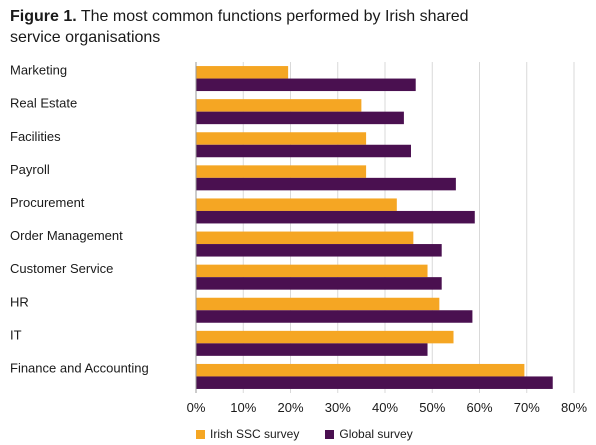 The image size is (596, 445). I want to click on x-tick-label: 20%, so click(290, 407).